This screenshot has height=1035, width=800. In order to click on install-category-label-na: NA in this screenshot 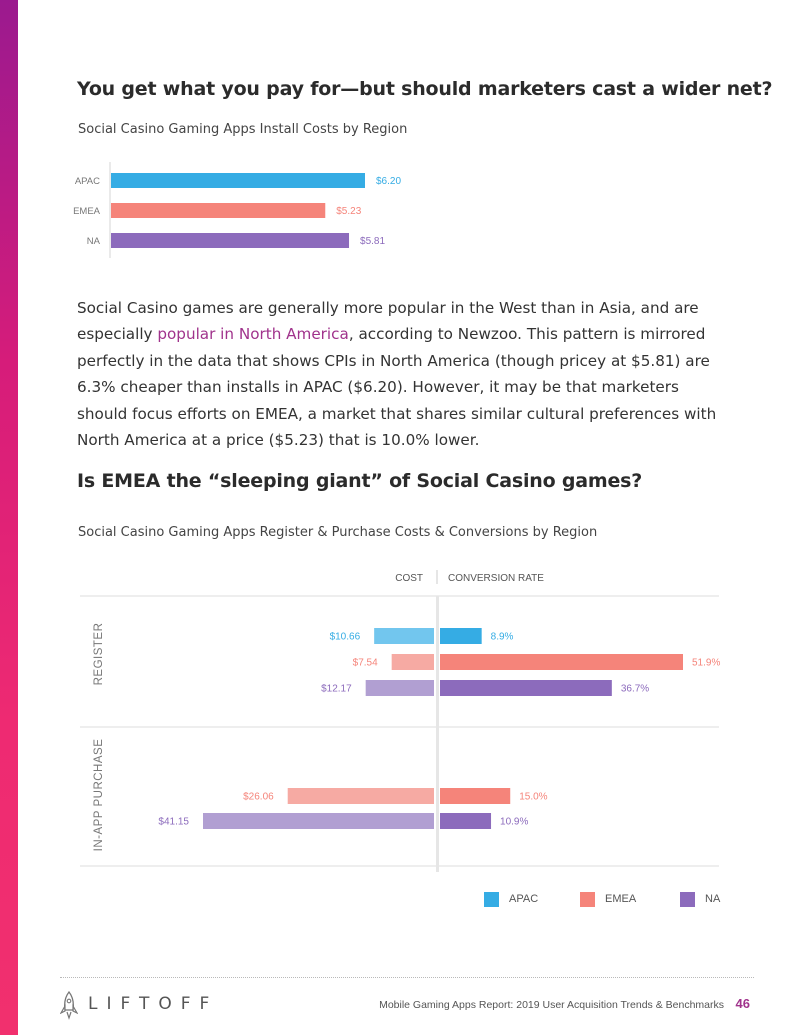, I will do `click(94, 241)`.